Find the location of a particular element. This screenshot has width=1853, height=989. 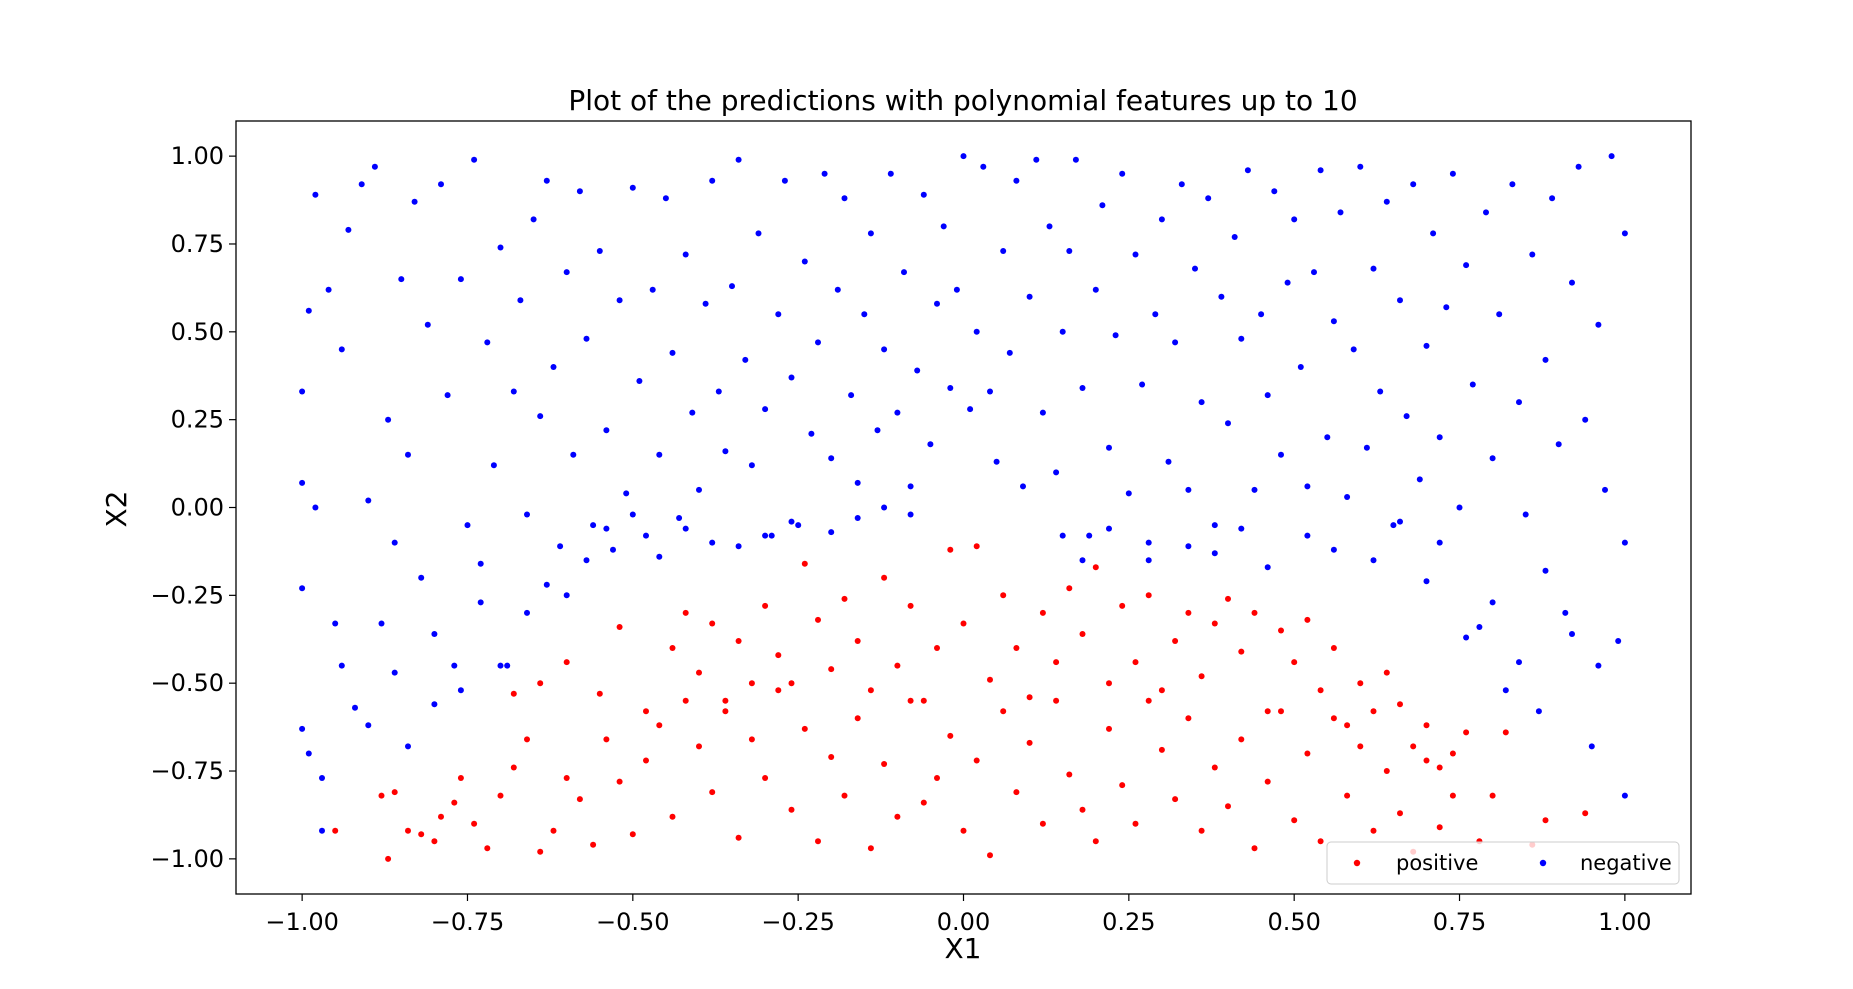

y-tick-label: 0.00 is located at coordinates (197, 508).